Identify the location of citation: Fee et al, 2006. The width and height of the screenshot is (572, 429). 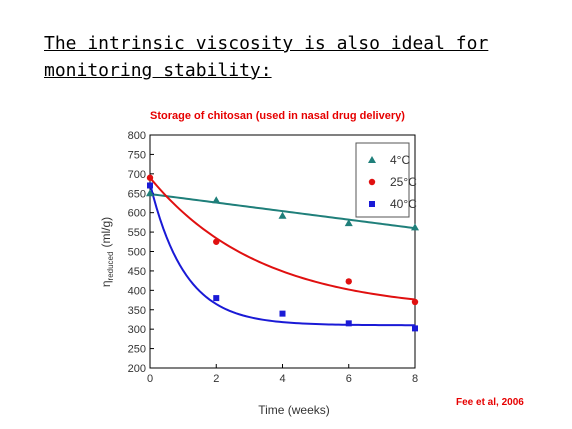
(490, 402).